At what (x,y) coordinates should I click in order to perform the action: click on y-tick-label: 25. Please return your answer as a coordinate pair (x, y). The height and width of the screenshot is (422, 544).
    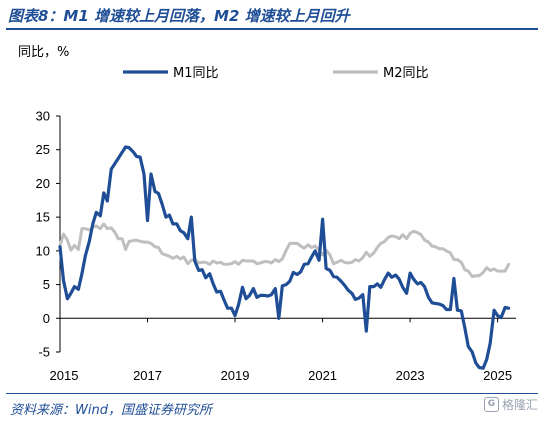
    Looking at the image, I should click on (43, 149).